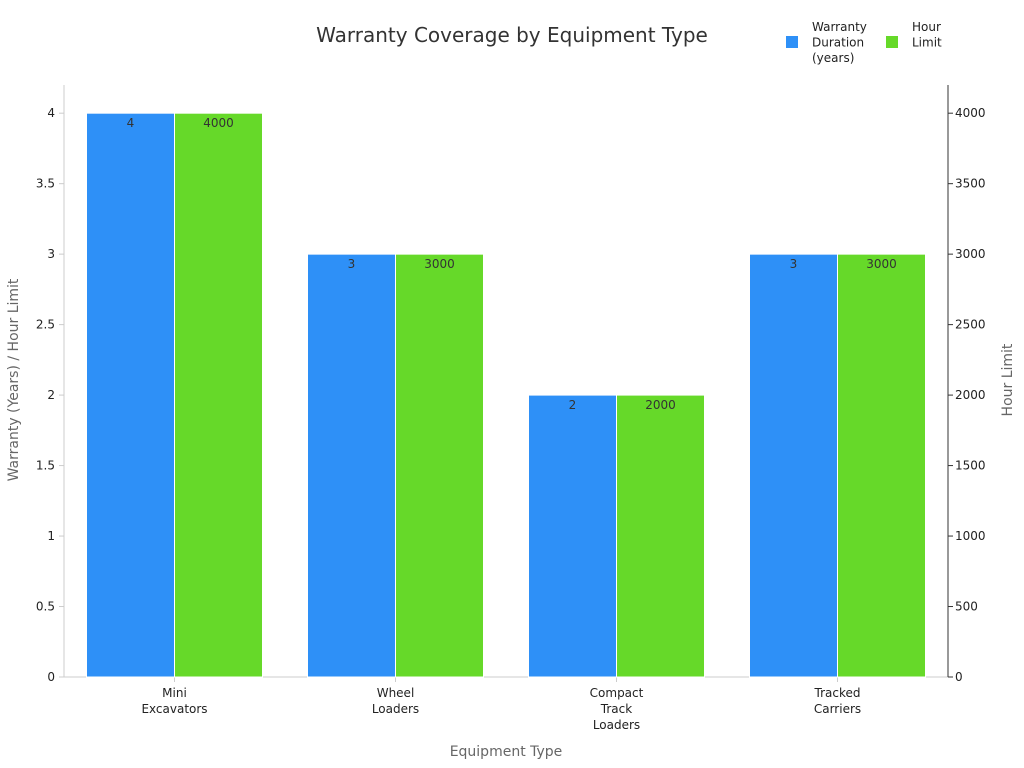 Image resolution: width=1024 pixels, height=768 pixels. What do you see at coordinates (970, 113) in the screenshot?
I see `y-tick-label-right: 4000` at bounding box center [970, 113].